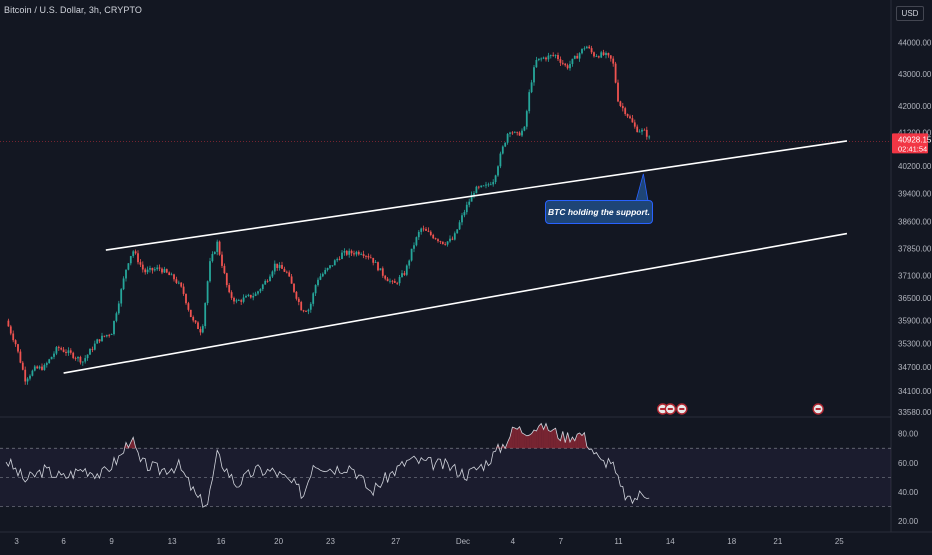  Describe the element at coordinates (731, 541) in the screenshot. I see `time-tick-label: 18` at that location.